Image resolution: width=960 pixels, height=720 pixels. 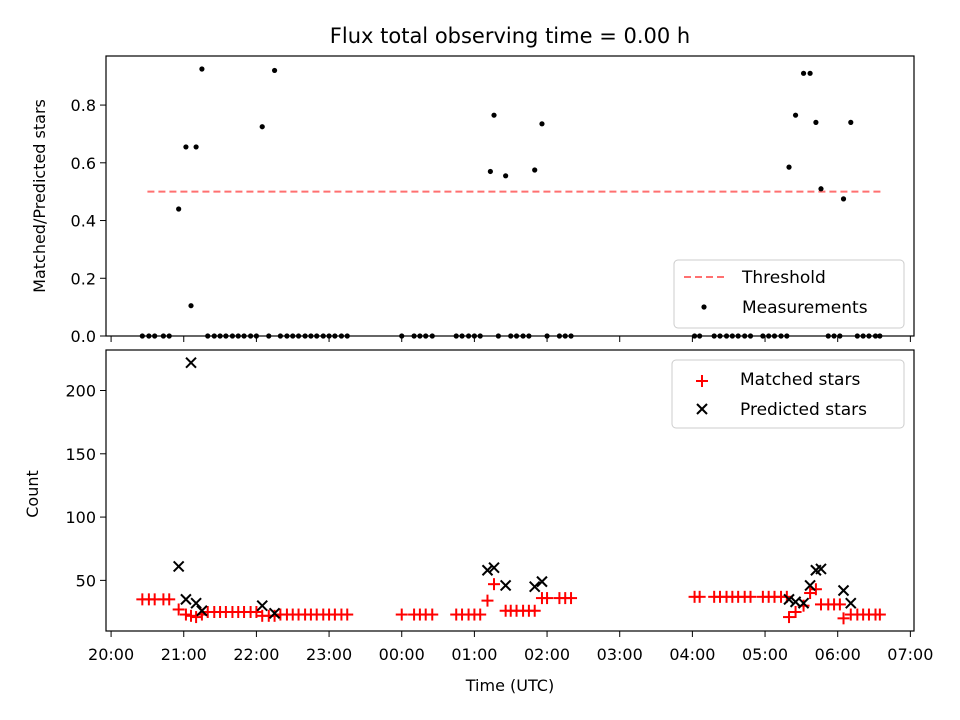 I want to click on bottom-y-tick-label: 150, so click(x=80, y=454).